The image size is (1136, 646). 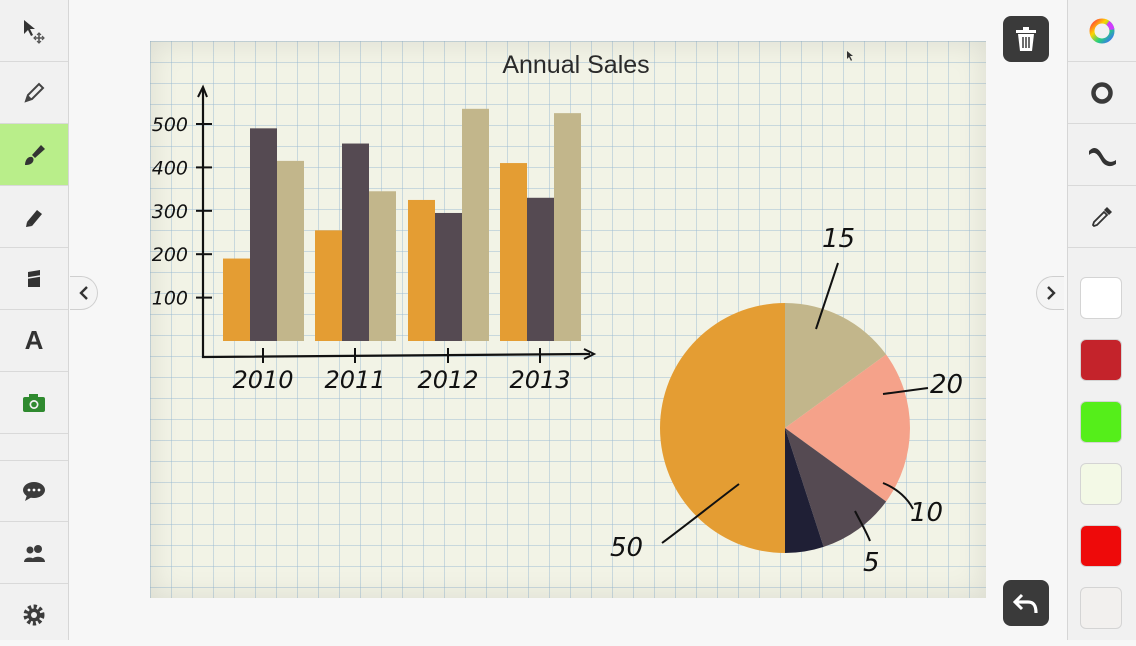 I want to click on pencil-icon, so click(x=34, y=92).